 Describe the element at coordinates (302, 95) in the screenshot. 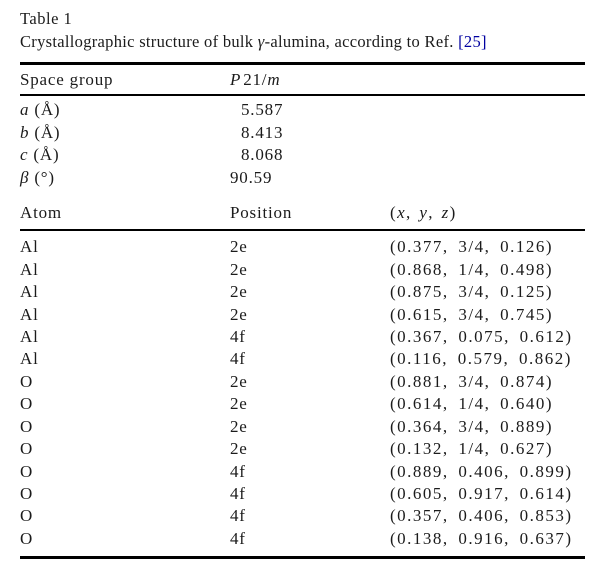

I see `space-group-rule` at that location.